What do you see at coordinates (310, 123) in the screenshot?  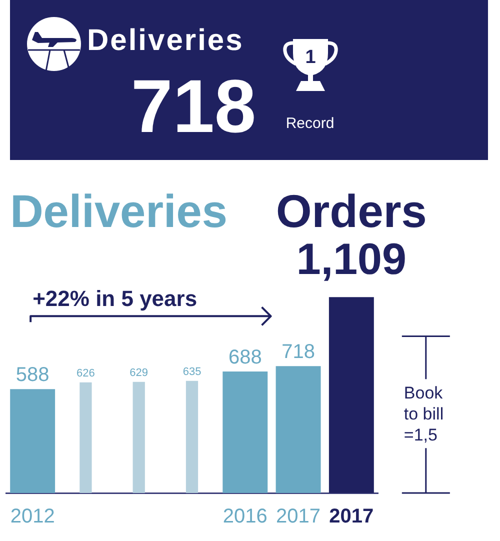 I see `text: Record` at bounding box center [310, 123].